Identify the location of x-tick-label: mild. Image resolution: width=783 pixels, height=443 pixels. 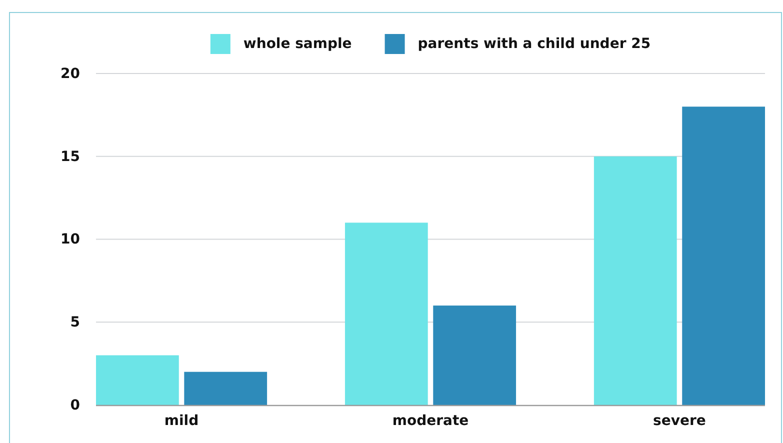
(181, 420).